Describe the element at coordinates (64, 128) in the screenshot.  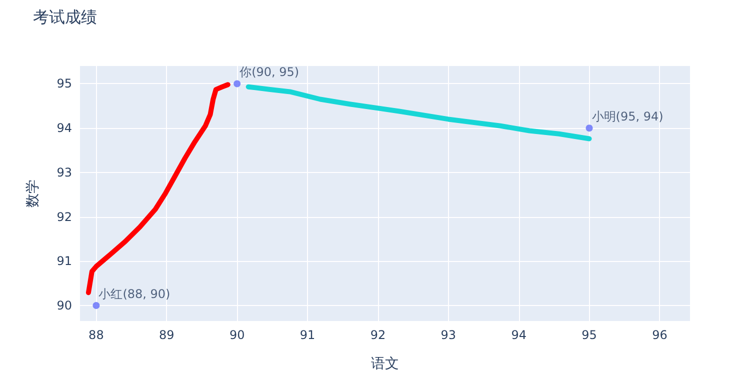
I see `y-tick-label: 94` at that location.